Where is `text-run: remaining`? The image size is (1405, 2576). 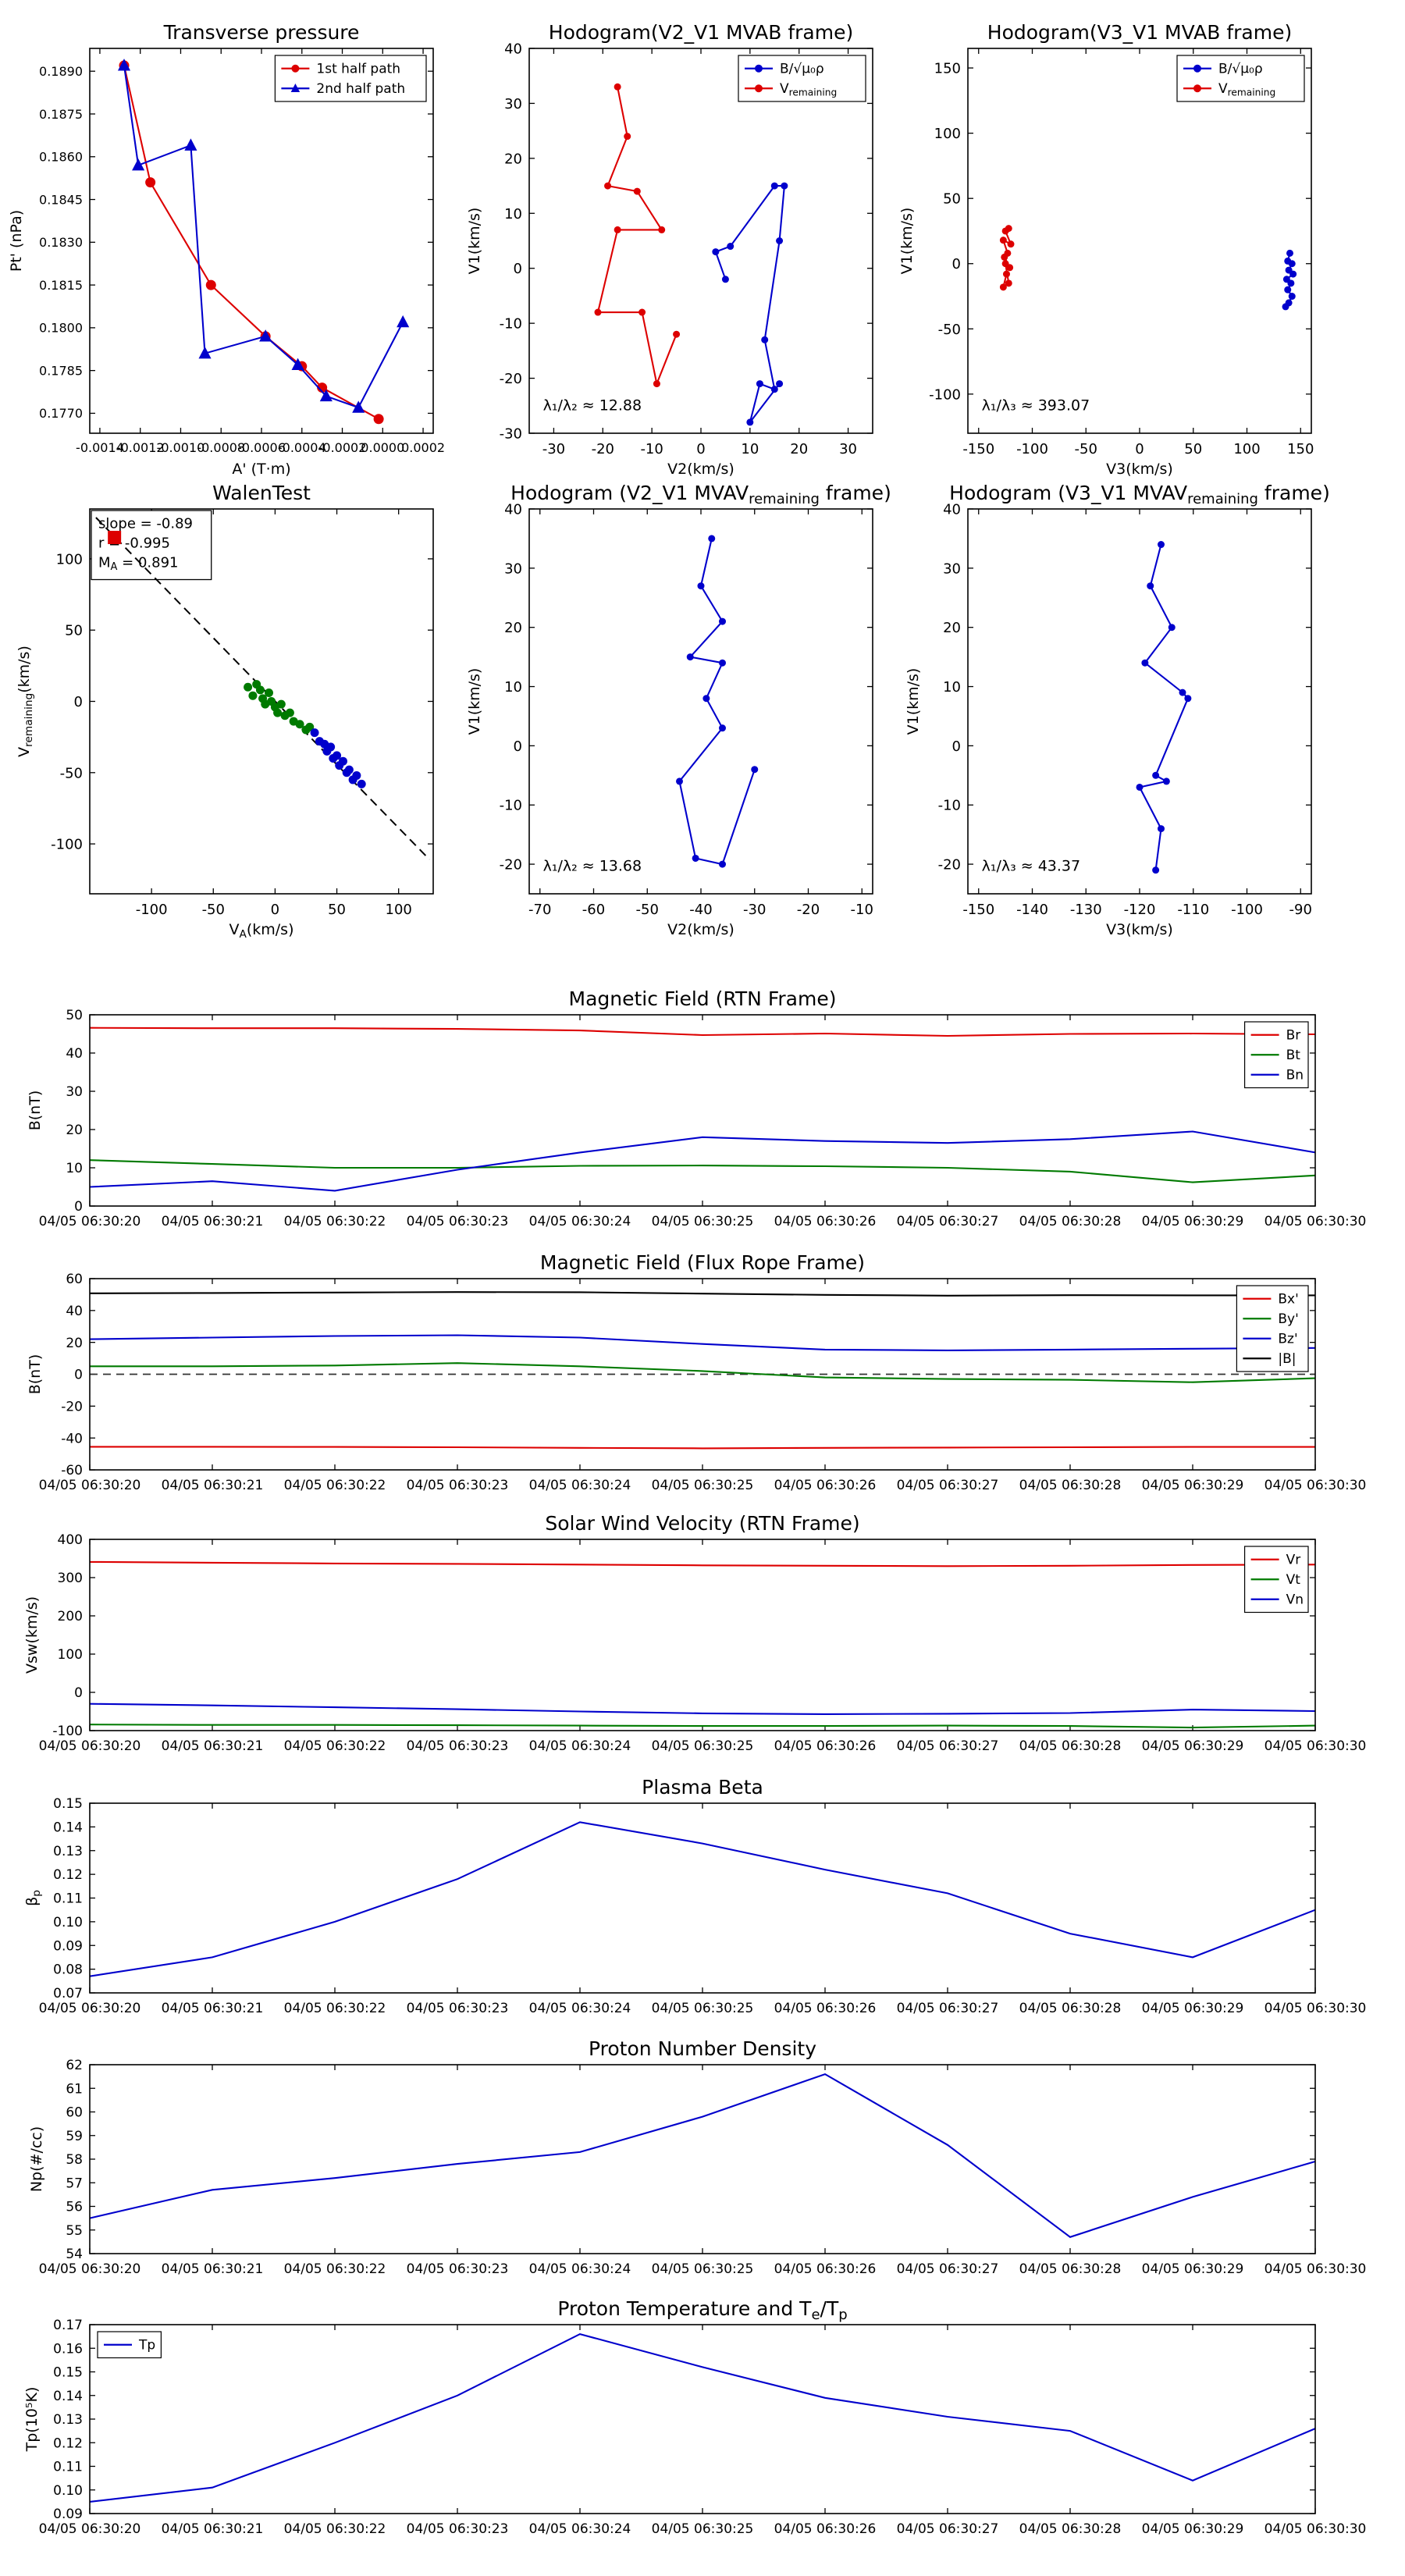 text-run: remaining is located at coordinates (1252, 92).